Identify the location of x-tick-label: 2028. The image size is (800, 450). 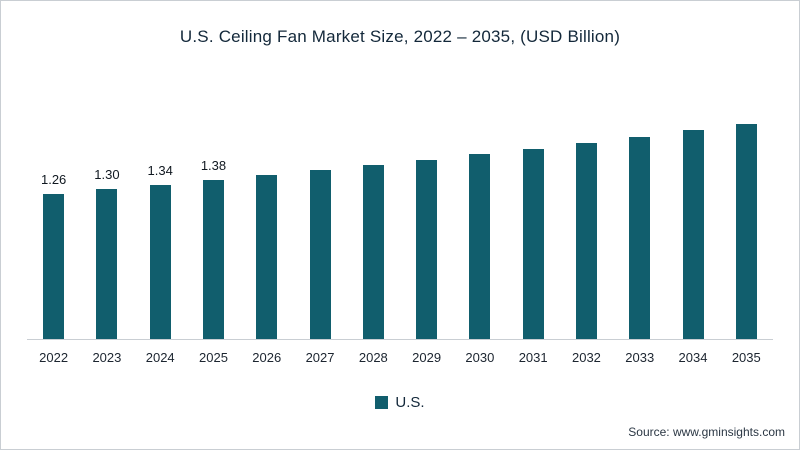
(373, 357).